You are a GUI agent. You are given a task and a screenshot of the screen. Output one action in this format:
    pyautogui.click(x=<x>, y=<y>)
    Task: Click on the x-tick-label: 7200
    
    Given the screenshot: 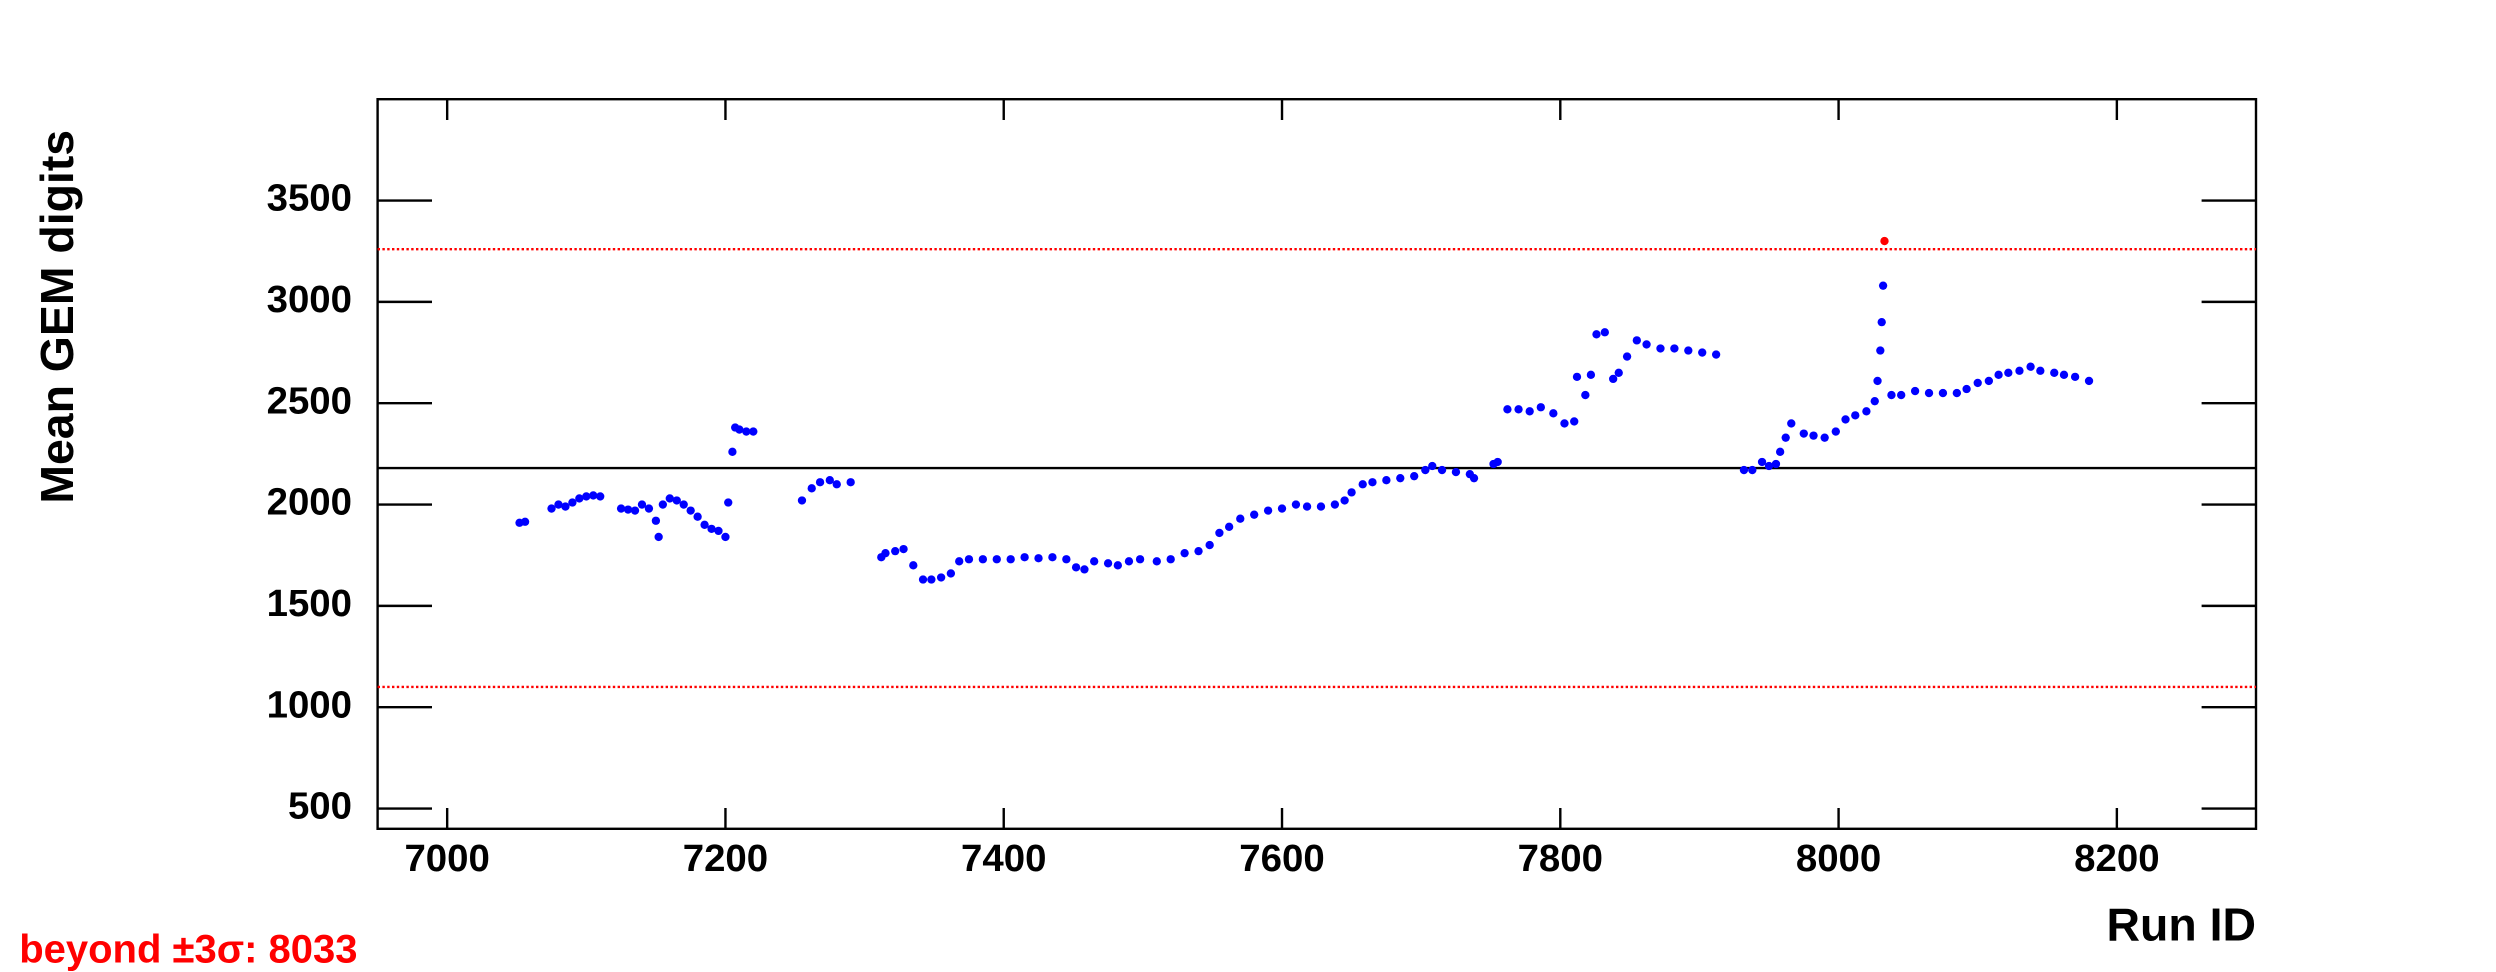 What is the action you would take?
    pyautogui.click(x=725, y=858)
    